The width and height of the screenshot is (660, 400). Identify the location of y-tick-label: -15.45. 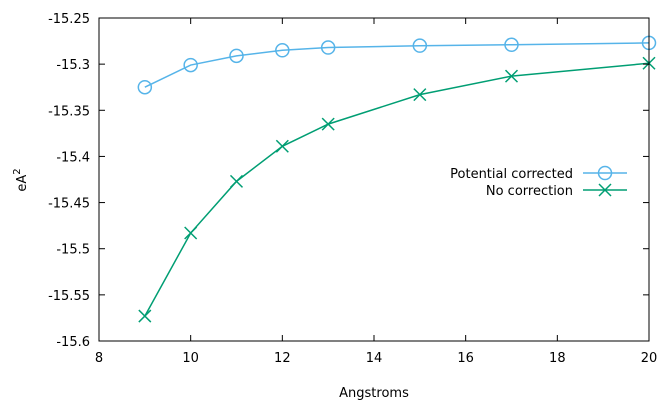
(69, 204).